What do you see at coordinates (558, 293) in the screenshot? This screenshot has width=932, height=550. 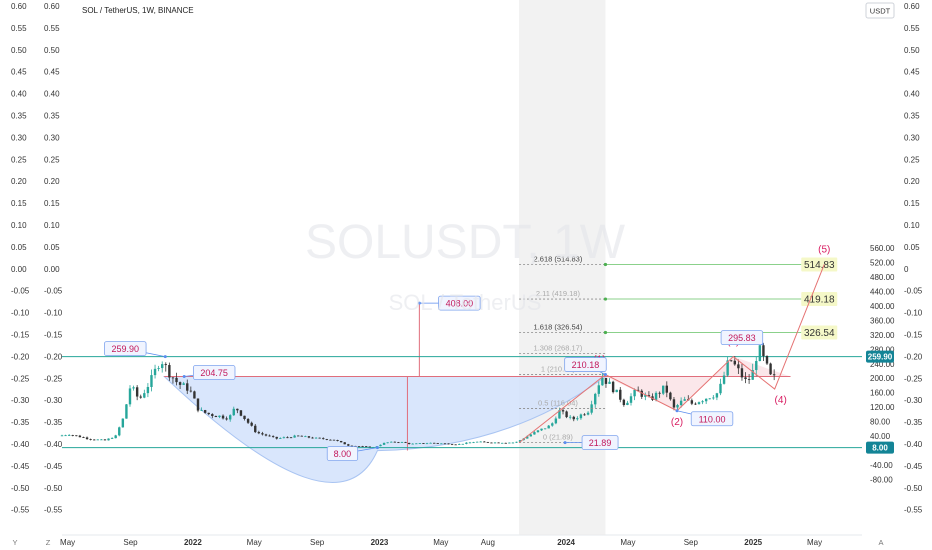 I see `fib-level-label: 2.11 (419.18)` at bounding box center [558, 293].